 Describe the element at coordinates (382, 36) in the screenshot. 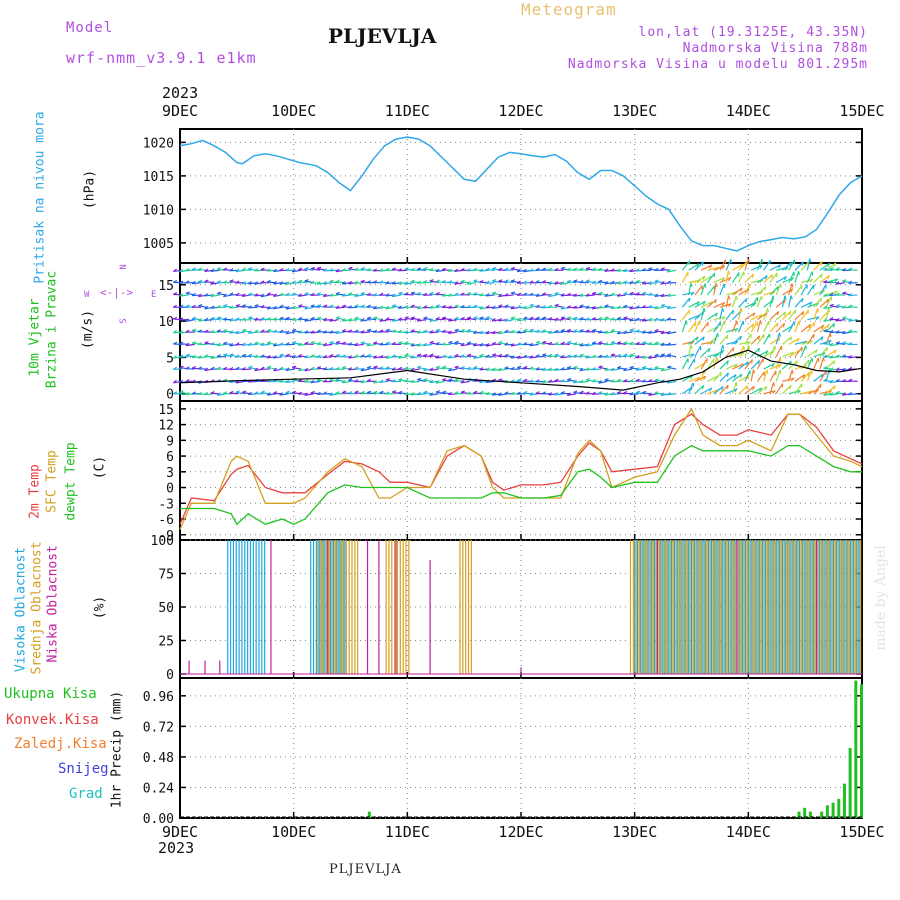

I see `station-title: PLJEVLJA` at that location.